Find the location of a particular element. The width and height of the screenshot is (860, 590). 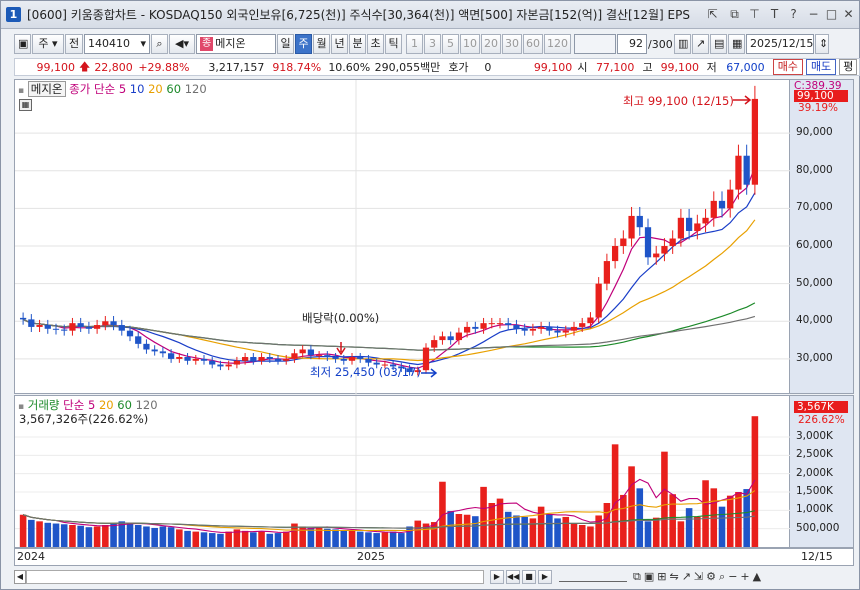

prev-button: 전 is located at coordinates (74, 44).